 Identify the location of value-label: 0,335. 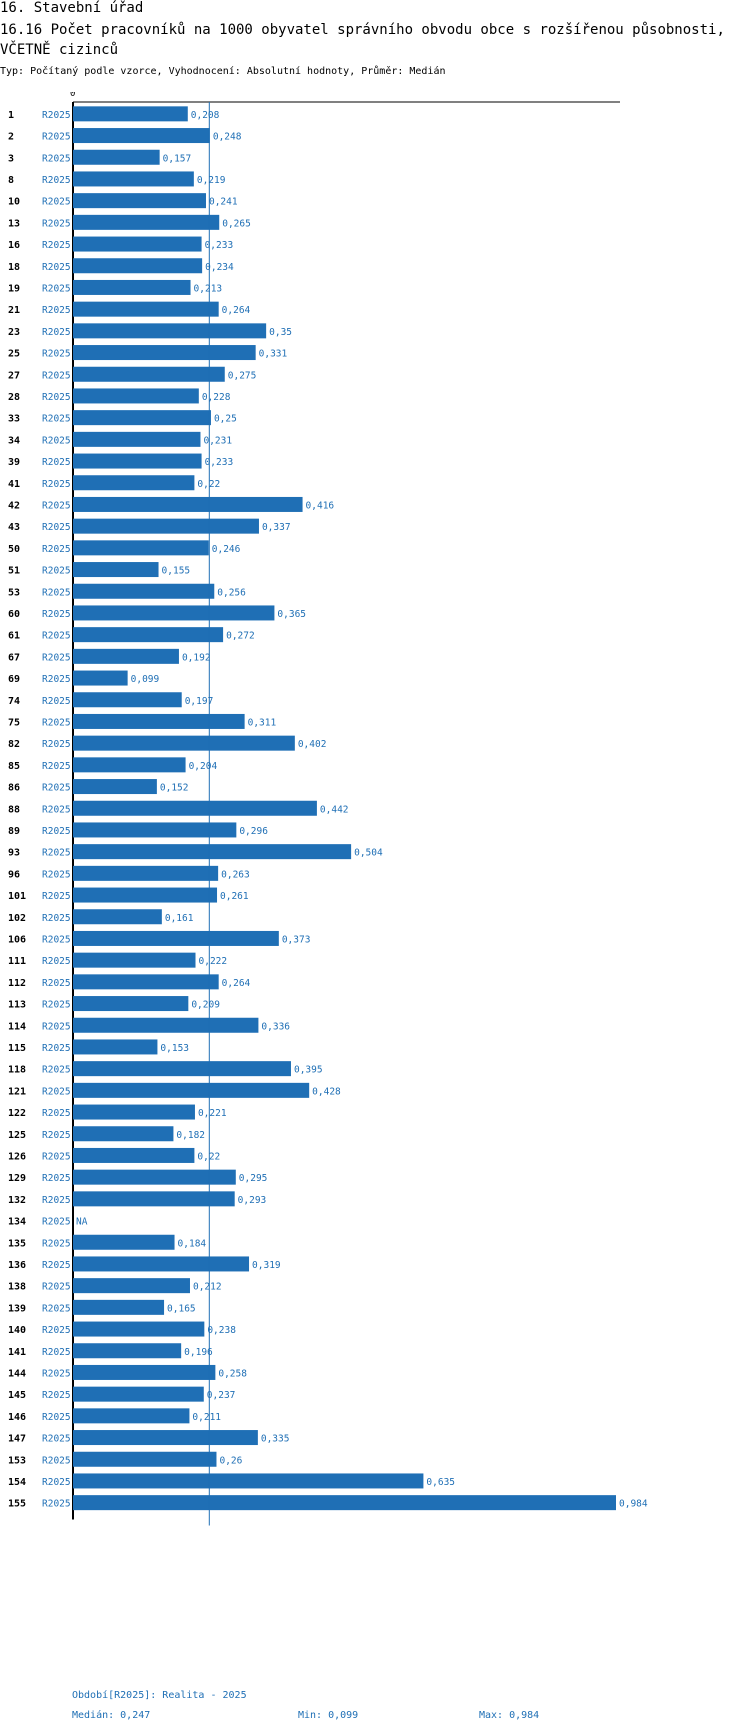
(275, 1439).